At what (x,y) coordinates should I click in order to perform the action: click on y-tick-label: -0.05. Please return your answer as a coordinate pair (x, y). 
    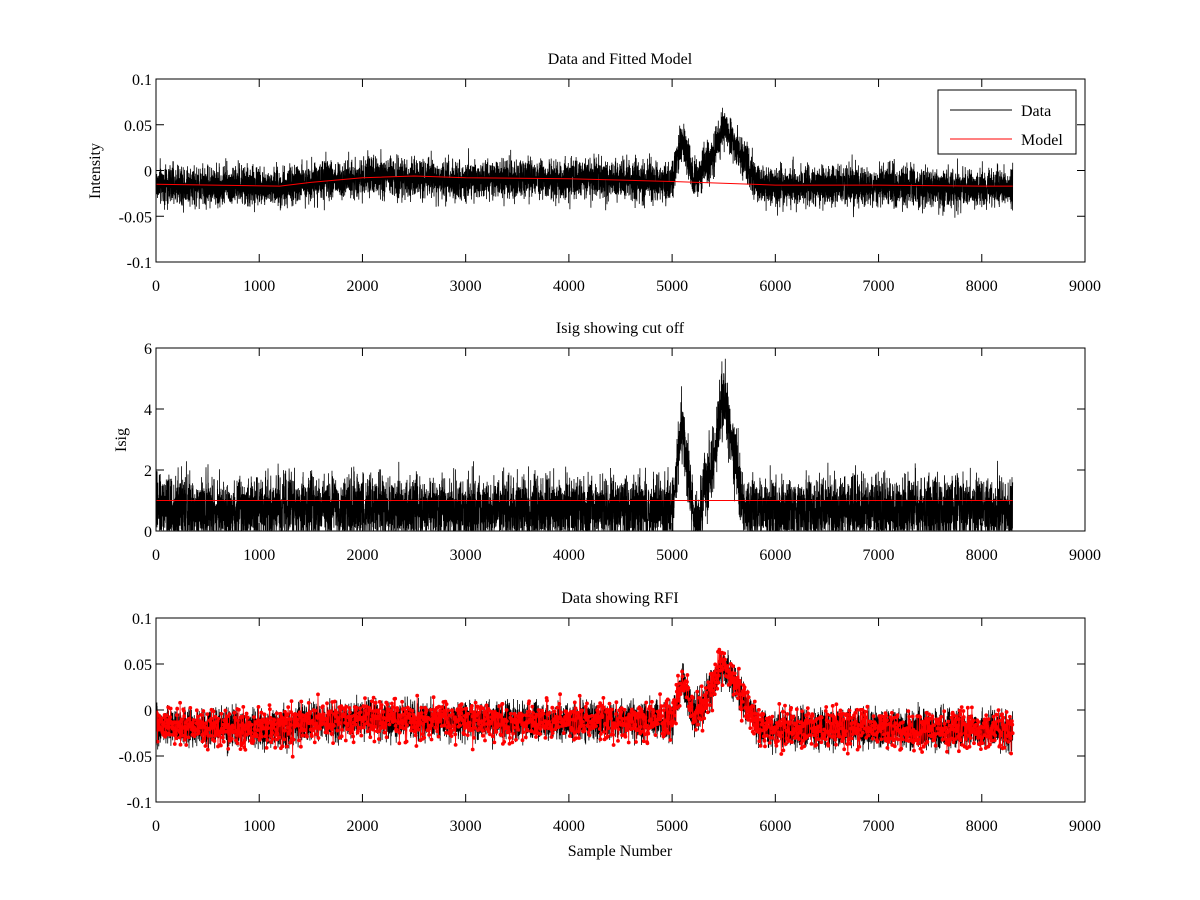
    Looking at the image, I should click on (135, 757).